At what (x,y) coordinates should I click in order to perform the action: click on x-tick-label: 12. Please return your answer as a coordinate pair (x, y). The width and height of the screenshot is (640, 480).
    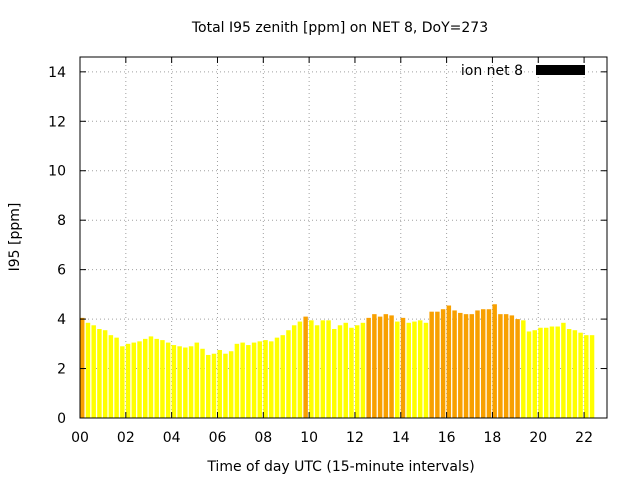
    Looking at the image, I should click on (355, 438).